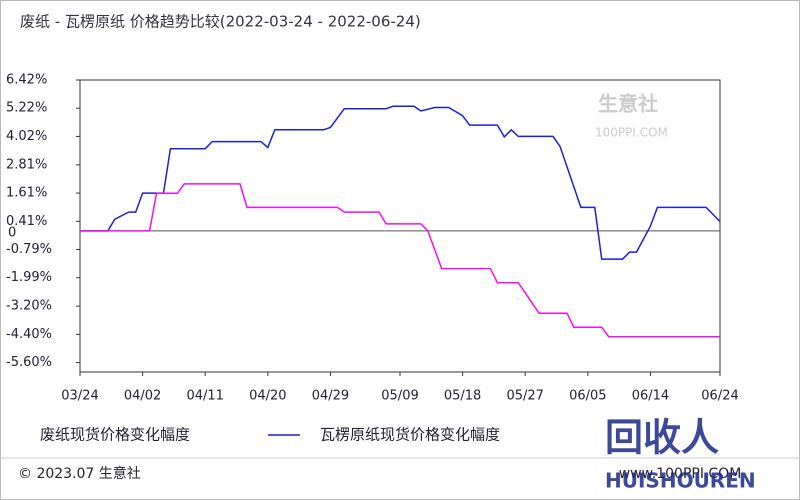 Image resolution: width=800 pixels, height=500 pixels. I want to click on x-tick-label: 05/09, so click(399, 396).